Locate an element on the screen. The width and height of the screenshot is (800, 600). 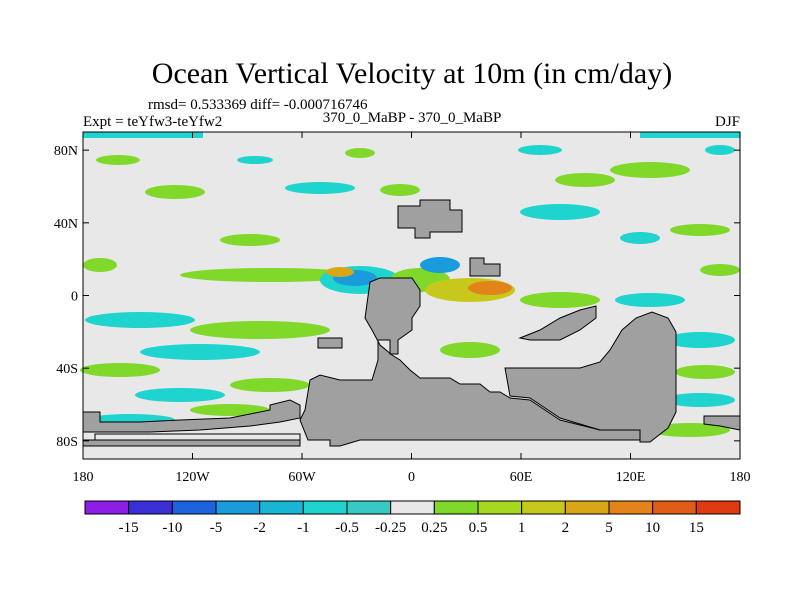
stats-label: rmsd= 0.533369 diff= -0.000716746 is located at coordinates (258, 105).